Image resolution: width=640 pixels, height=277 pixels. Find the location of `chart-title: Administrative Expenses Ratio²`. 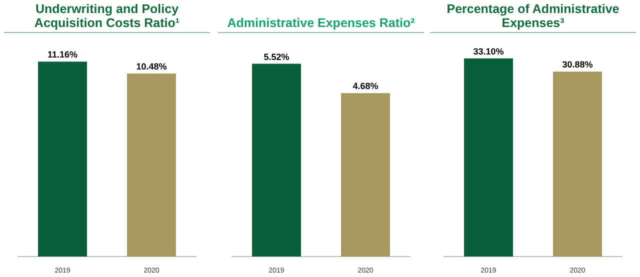

chart-title: Administrative Expenses Ratio² is located at coordinates (321, 22).